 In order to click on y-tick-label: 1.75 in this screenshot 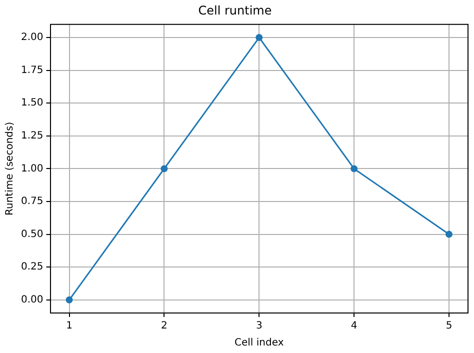, I will do `click(32, 70)`.